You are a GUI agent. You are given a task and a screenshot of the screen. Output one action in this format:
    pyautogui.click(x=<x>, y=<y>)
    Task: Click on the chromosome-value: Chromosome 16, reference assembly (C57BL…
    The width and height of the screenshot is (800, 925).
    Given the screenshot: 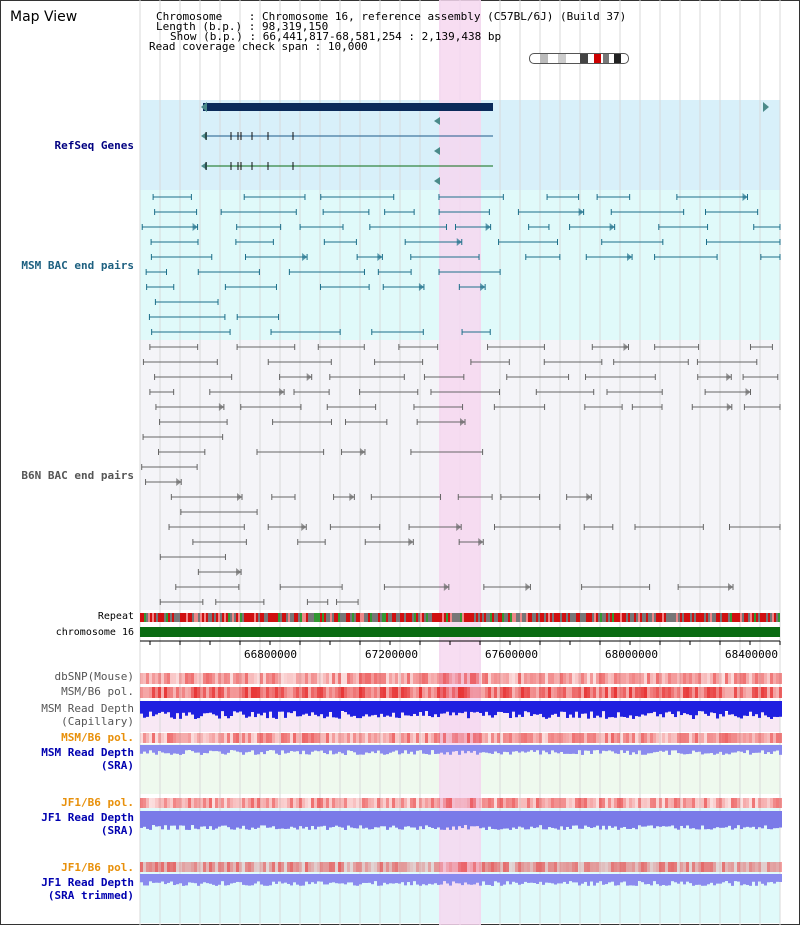 What is the action you would take?
    pyautogui.click(x=444, y=16)
    